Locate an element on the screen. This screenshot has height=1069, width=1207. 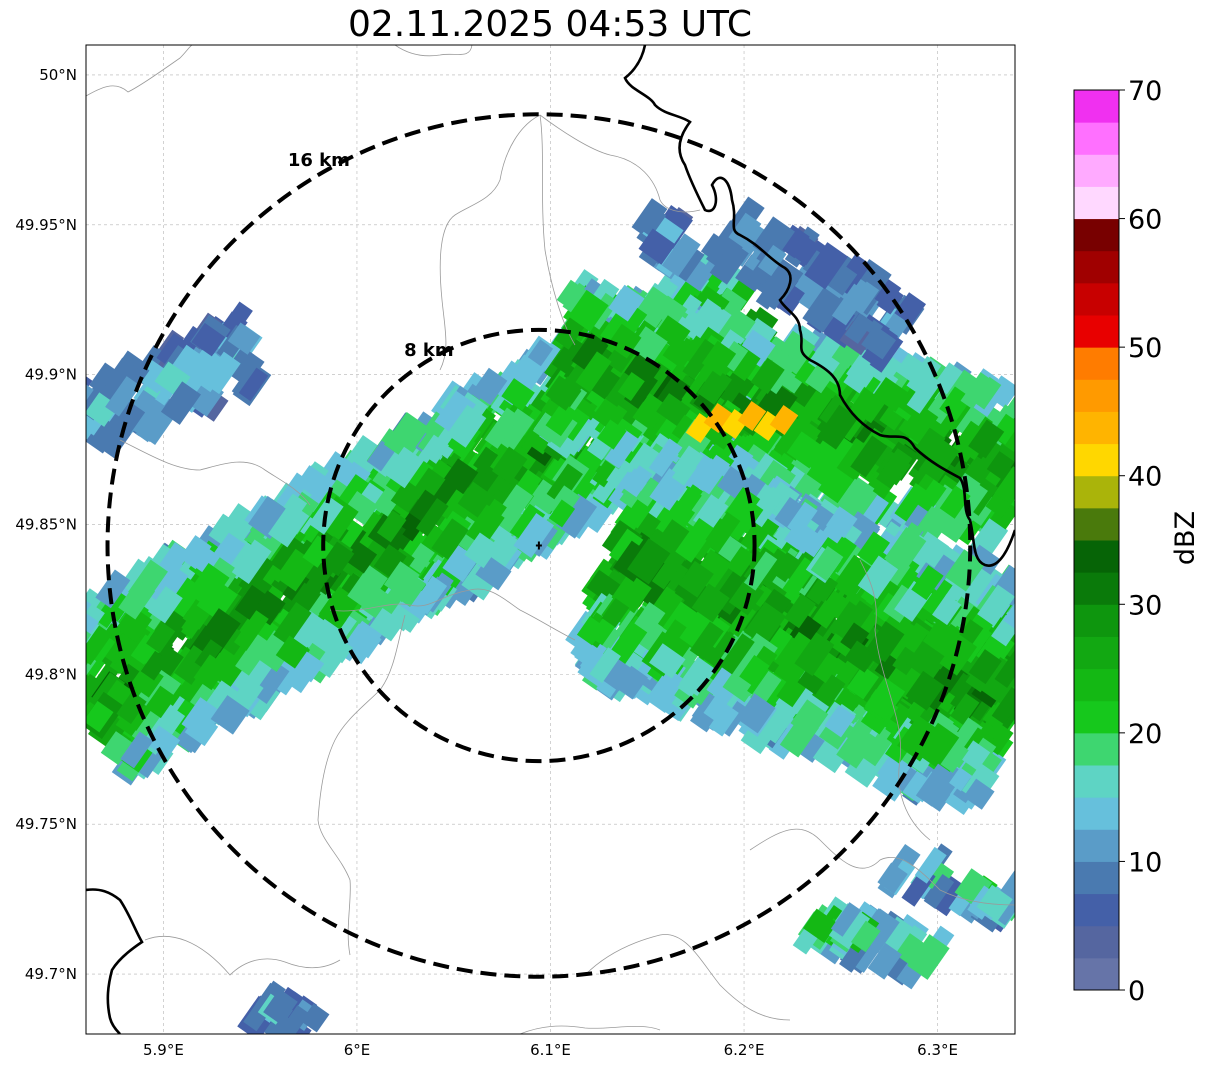
range-ring-label: 16 km is located at coordinates (319, 160).